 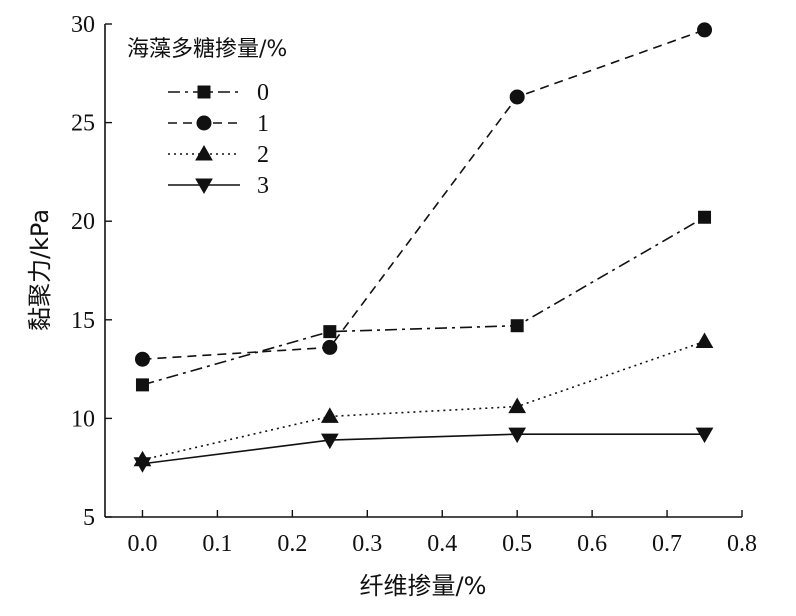 I want to click on y-tick-label: 15, so click(x=83, y=321).